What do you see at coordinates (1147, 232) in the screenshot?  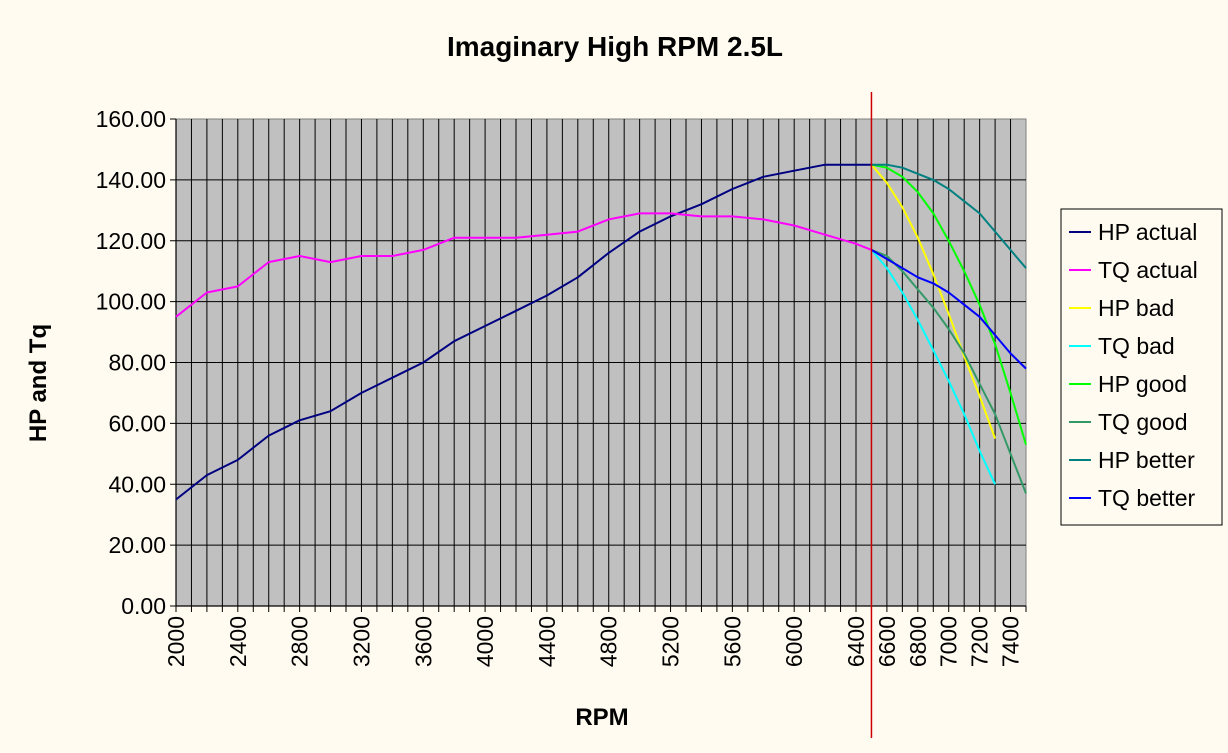 I see `legend-label: HP actual` at bounding box center [1147, 232].